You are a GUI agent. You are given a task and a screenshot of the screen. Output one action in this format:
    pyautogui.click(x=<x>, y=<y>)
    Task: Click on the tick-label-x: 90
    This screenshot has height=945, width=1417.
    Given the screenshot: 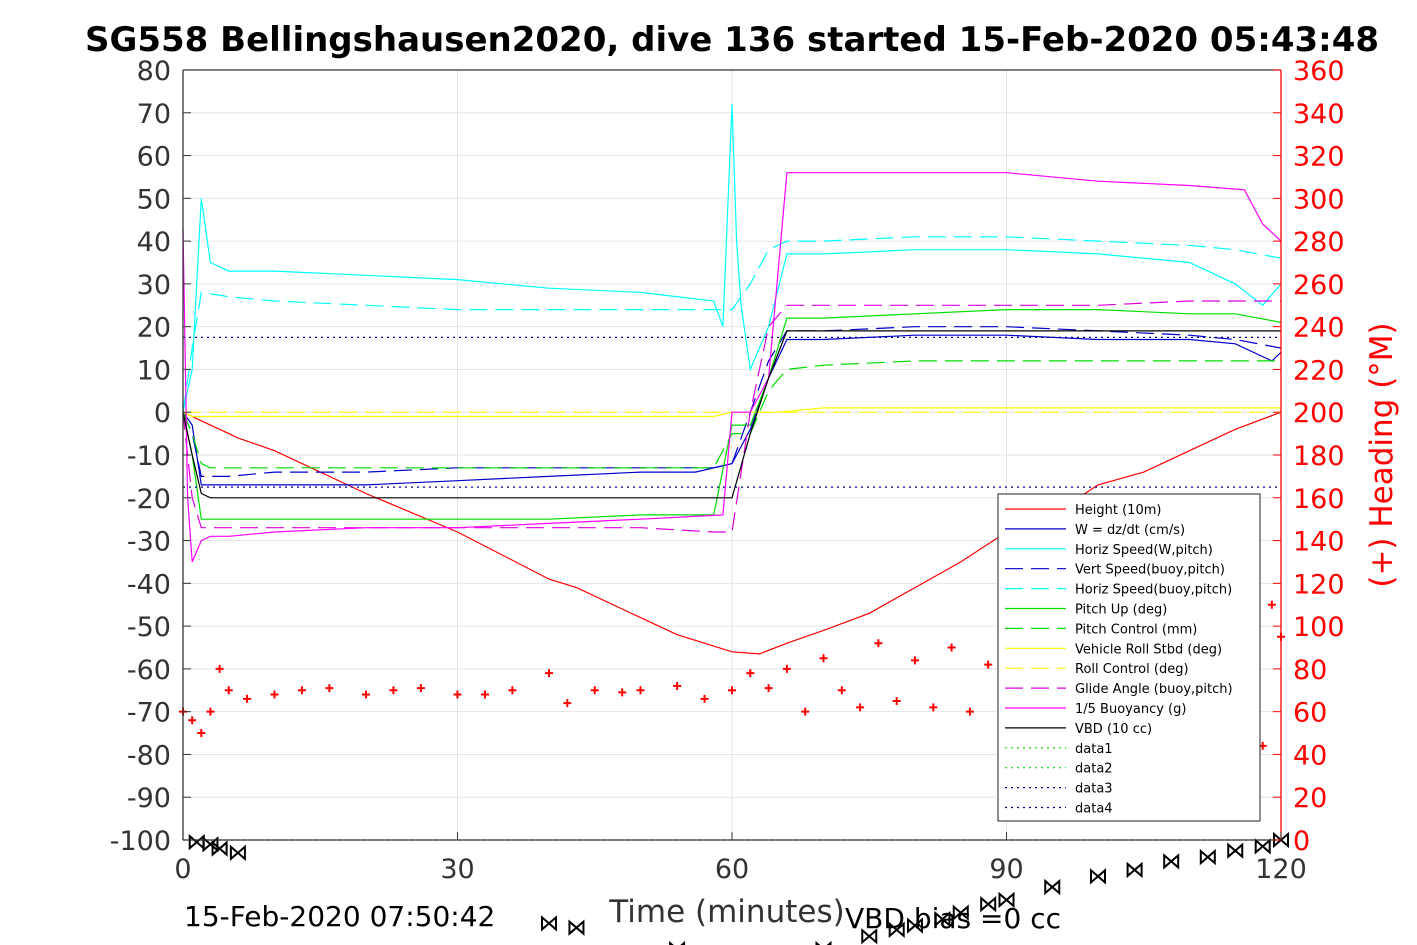 What is the action you would take?
    pyautogui.click(x=1006, y=869)
    